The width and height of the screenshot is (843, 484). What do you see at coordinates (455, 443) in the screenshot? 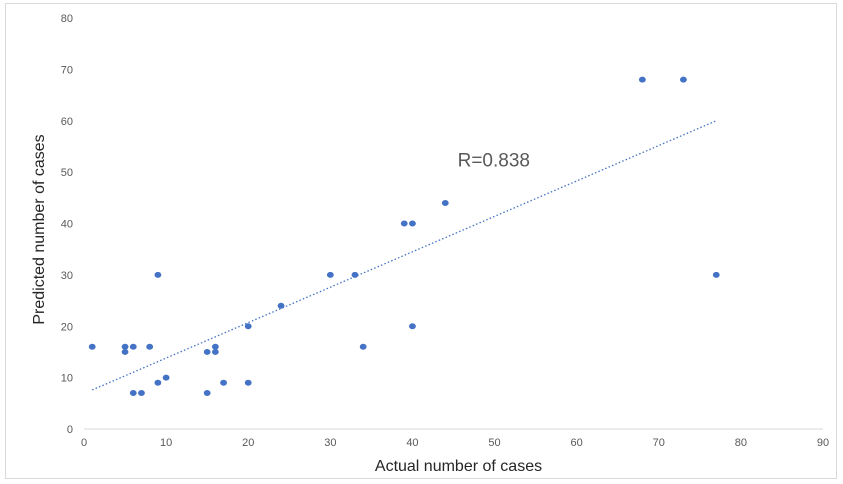
I see `x-axis-ticks: 0 10 20 30 40 50 60 70 80 90` at bounding box center [455, 443].